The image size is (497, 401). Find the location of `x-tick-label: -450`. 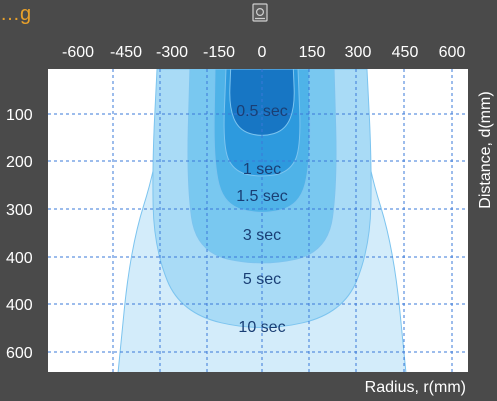

x-tick-label: -450 is located at coordinates (126, 52).